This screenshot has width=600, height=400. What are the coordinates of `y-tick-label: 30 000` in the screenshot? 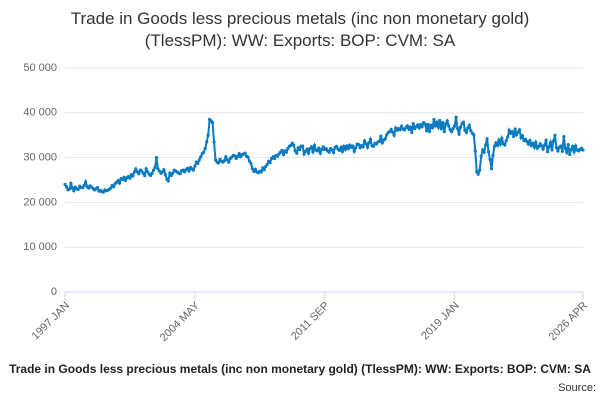 It's located at (40, 158).